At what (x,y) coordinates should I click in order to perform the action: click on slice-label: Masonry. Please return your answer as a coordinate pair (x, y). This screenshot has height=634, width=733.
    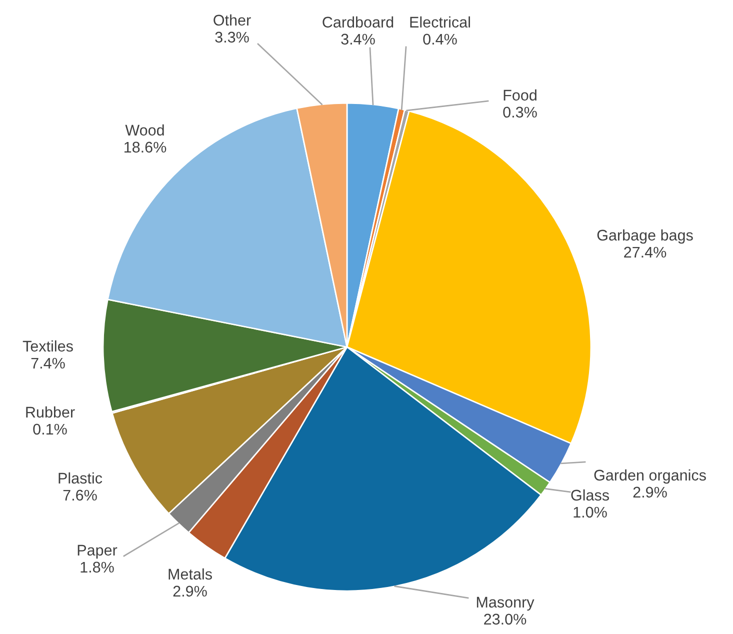
    Looking at the image, I should click on (505, 603).